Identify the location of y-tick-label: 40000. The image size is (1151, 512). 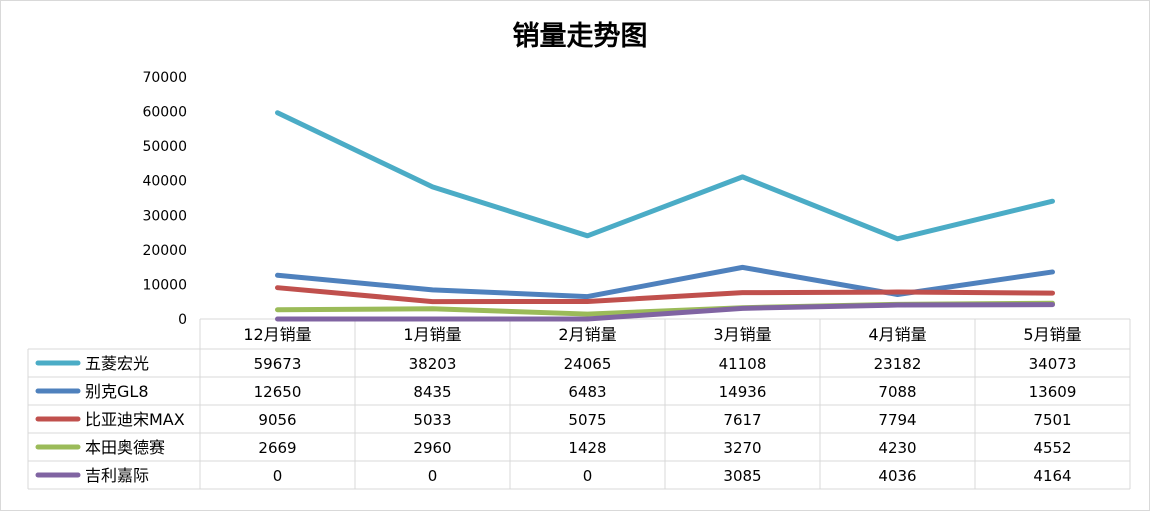
(164, 182).